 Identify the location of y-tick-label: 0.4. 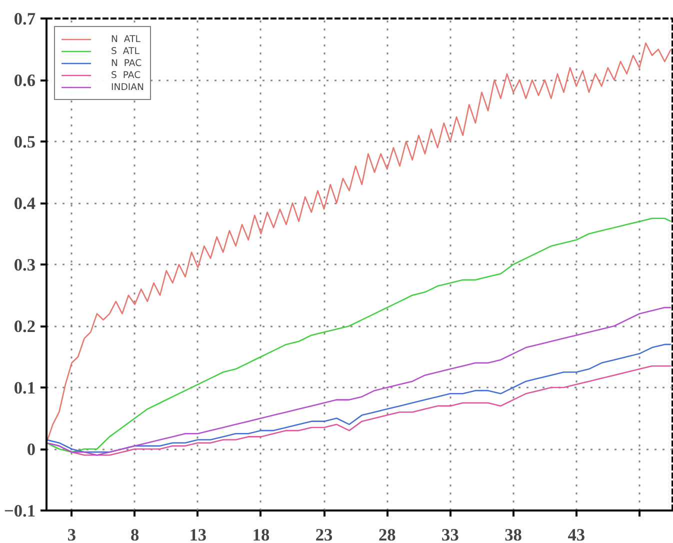
(25, 203).